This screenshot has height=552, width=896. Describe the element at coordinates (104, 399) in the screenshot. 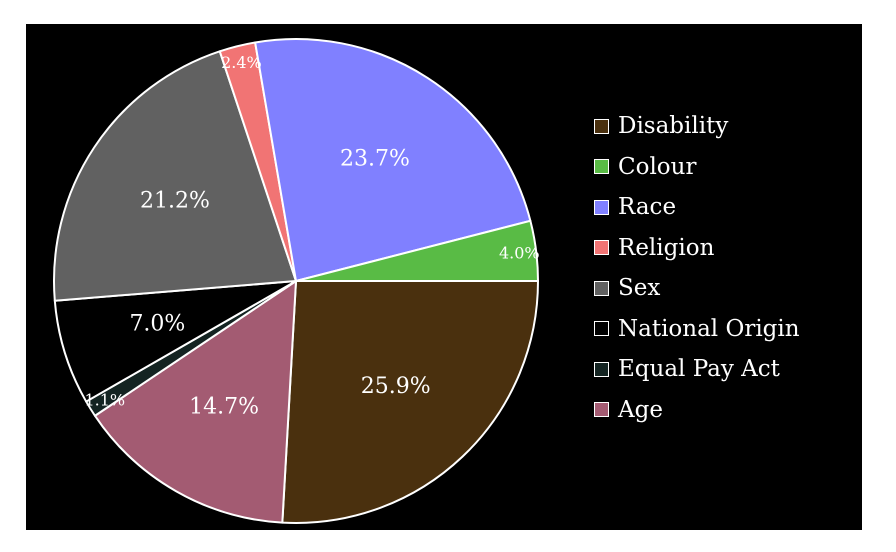

I see `slice-label-equal-pay-act: 1.1%` at that location.